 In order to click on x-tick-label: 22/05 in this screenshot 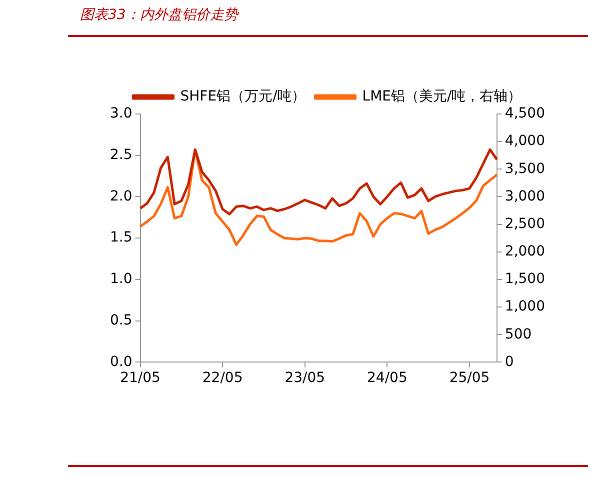, I will do `click(222, 378)`.